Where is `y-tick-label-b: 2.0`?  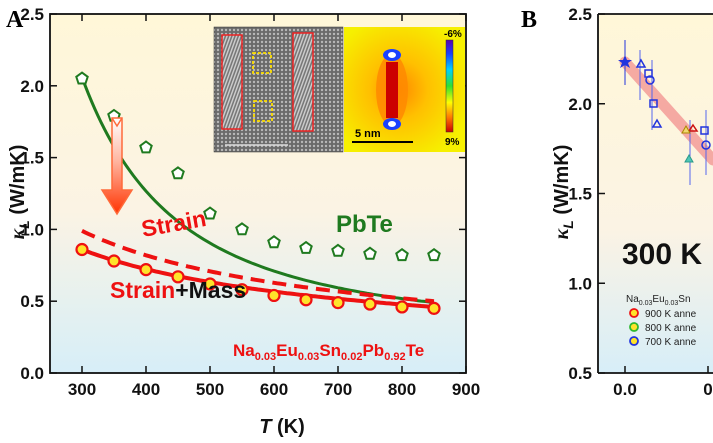
y-tick-label-b: 2.0 is located at coordinates (580, 104).